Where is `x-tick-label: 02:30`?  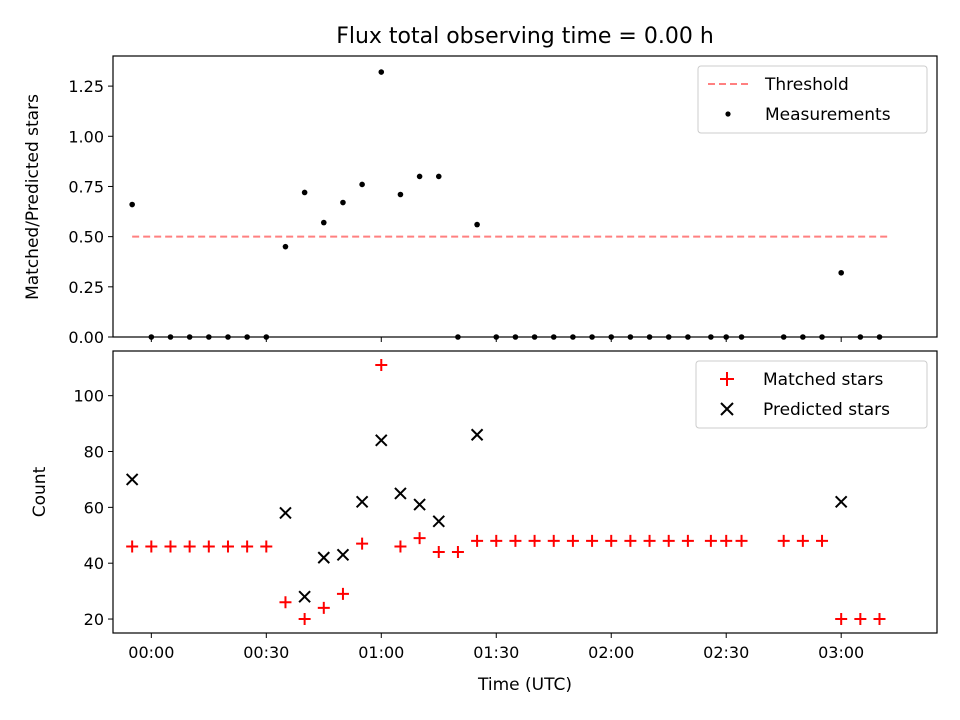
x-tick-label: 02:30 is located at coordinates (726, 652).